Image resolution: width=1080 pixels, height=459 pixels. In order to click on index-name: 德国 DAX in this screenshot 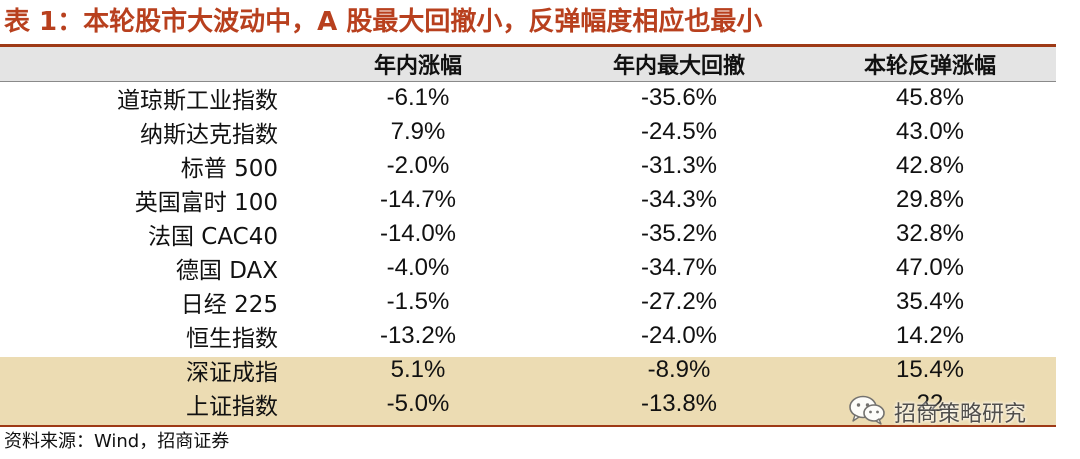, I will do `click(226, 271)`.